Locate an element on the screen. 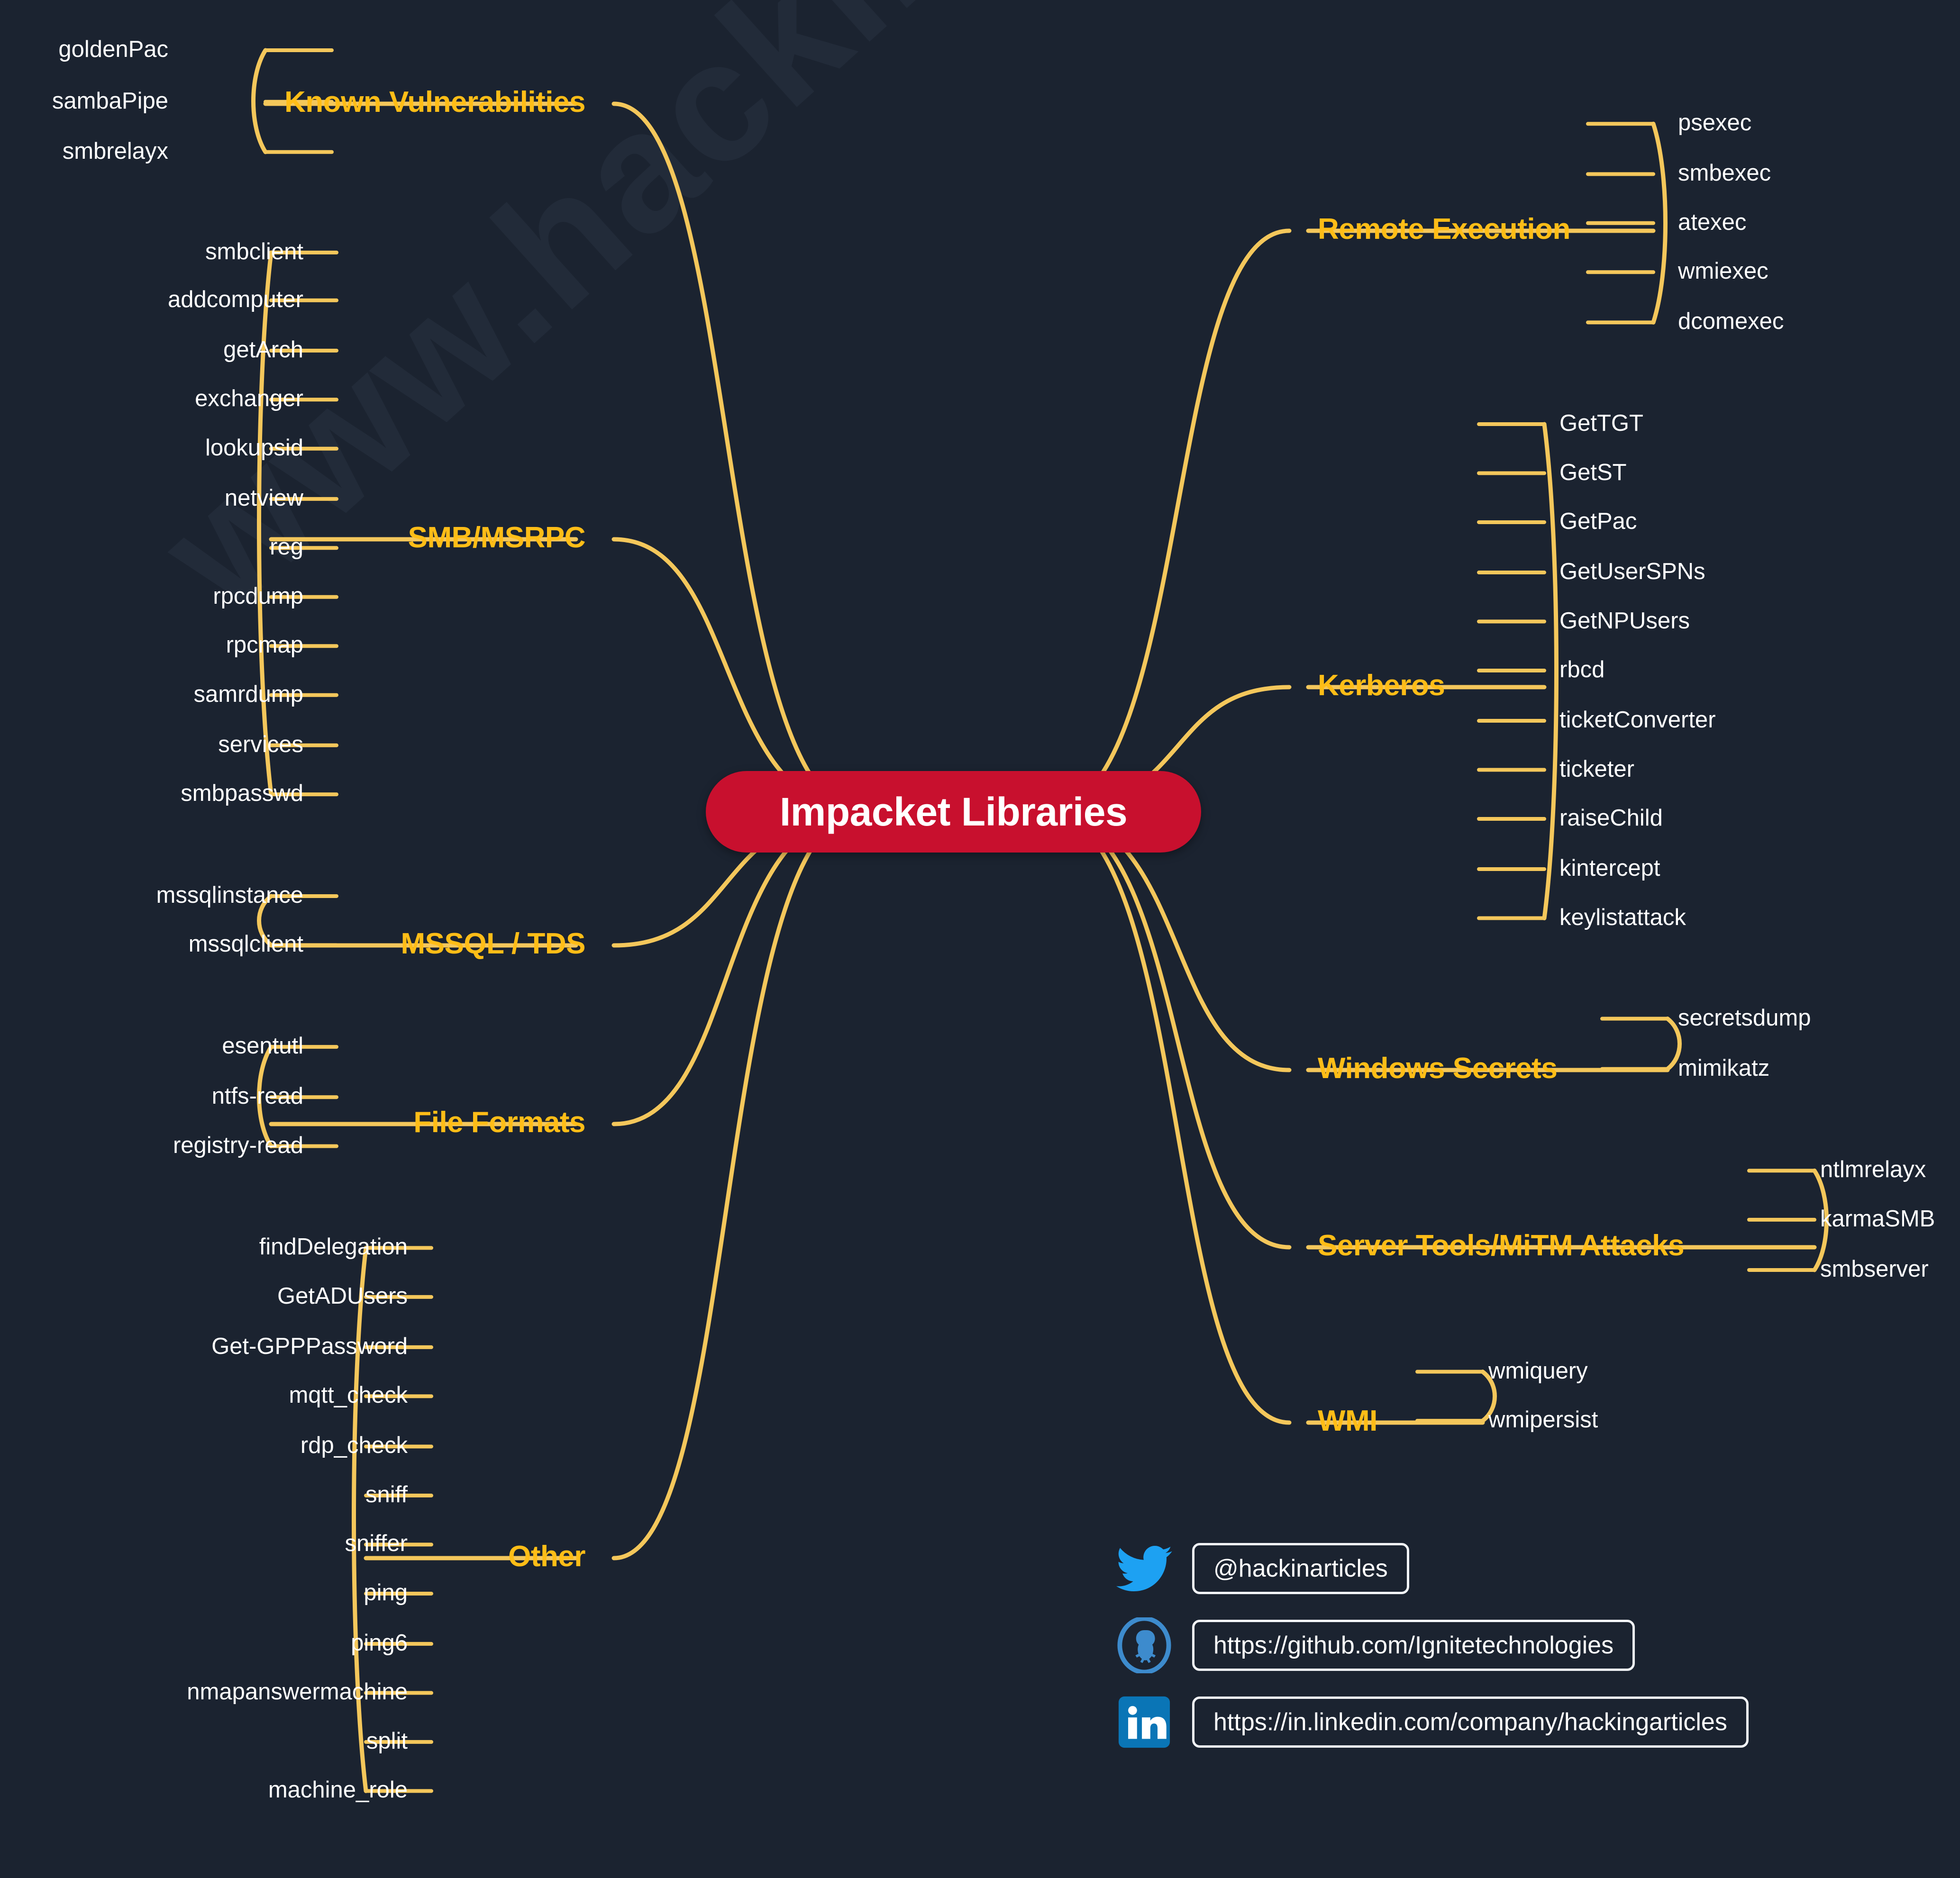 The width and height of the screenshot is (1960, 1878). leaf-node: smbrelayx is located at coordinates (115, 151).